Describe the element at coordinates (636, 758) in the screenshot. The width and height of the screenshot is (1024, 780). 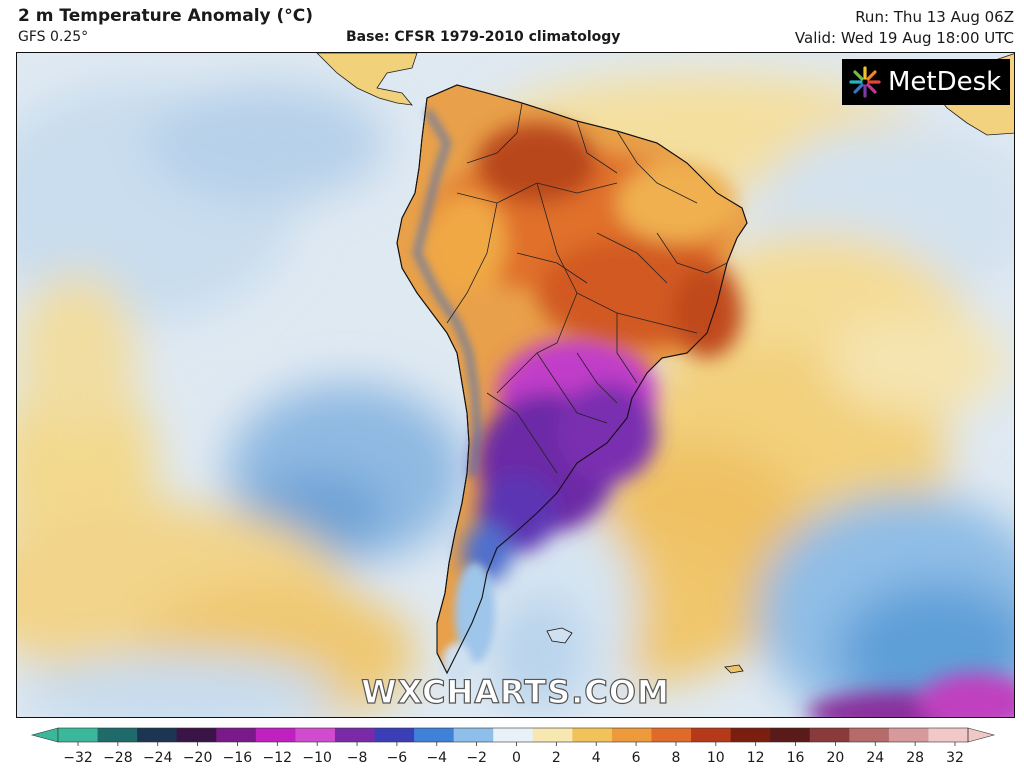
I see `colorbar-tick-label: 6` at that location.